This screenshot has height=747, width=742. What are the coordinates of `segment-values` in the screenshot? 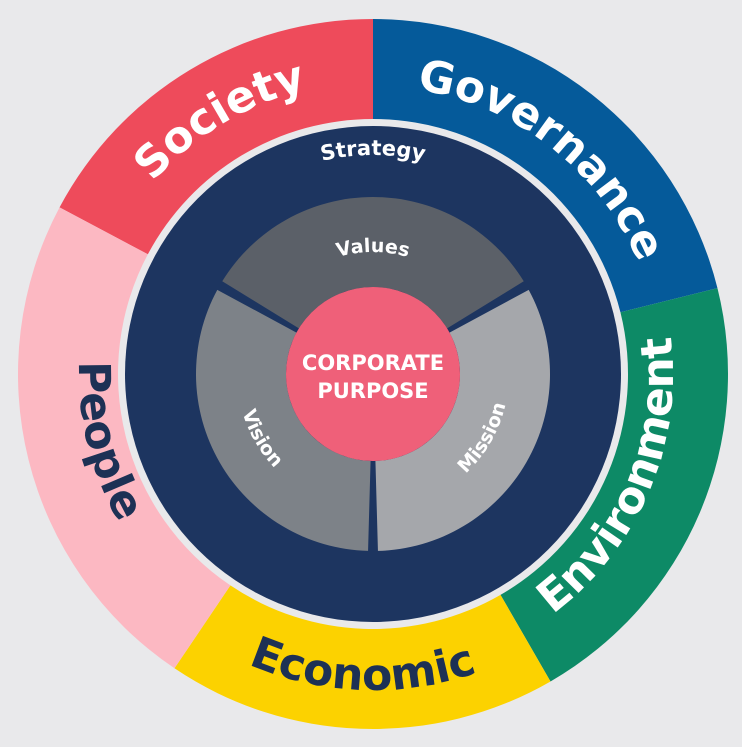 It's located at (373, 263).